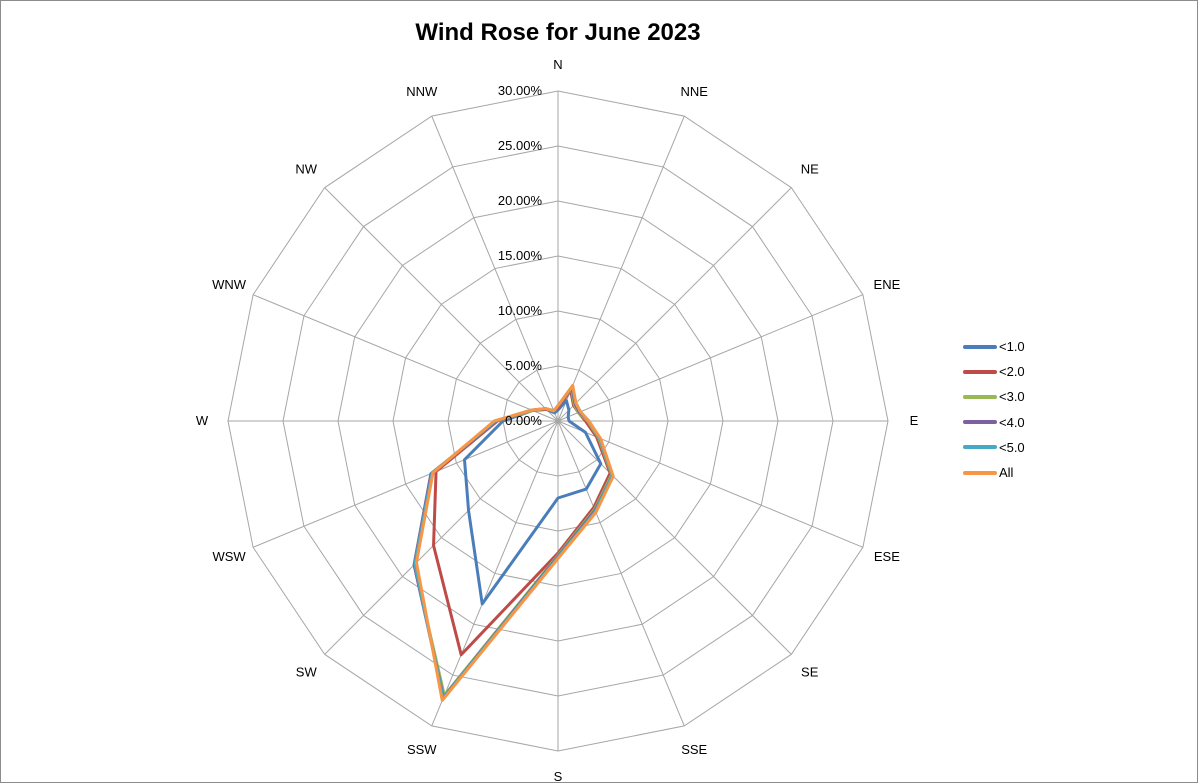 The width and height of the screenshot is (1198, 783). What do you see at coordinates (520, 145) in the screenshot?
I see `radial-tick-label: 25.00%` at bounding box center [520, 145].